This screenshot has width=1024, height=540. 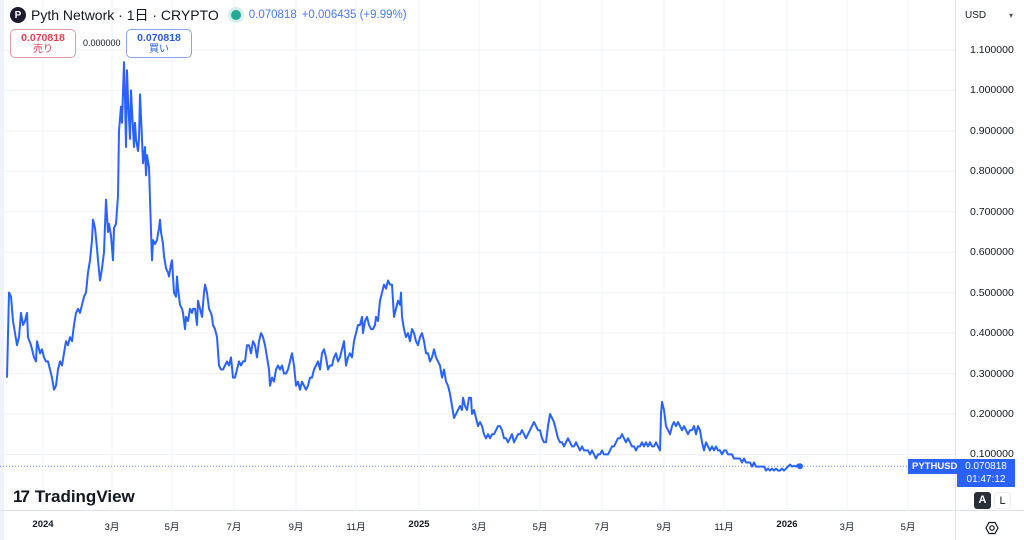 I want to click on price-tick: 0.400000, so click(x=992, y=333).